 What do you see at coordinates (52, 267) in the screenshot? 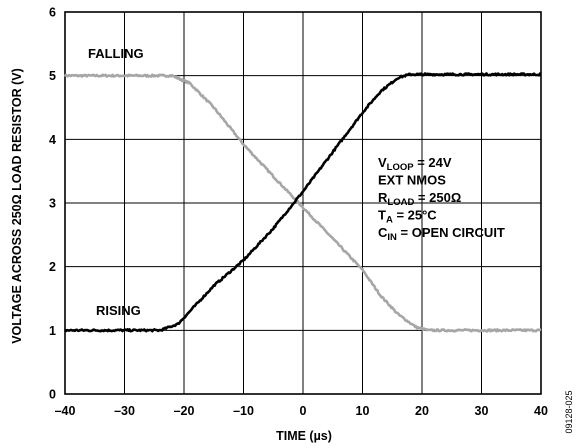
I see `y-tick-label: 2` at bounding box center [52, 267].